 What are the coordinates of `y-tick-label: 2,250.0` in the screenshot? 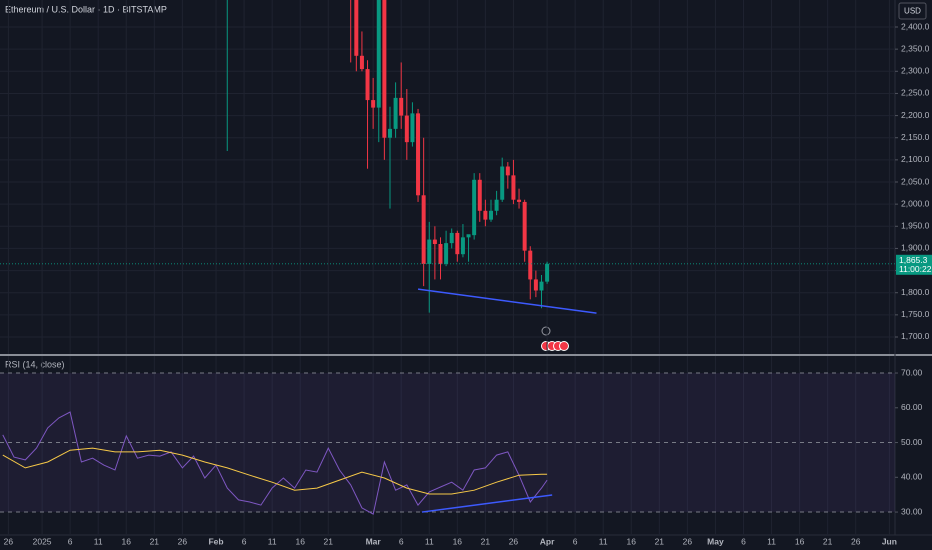 It's located at (915, 93).